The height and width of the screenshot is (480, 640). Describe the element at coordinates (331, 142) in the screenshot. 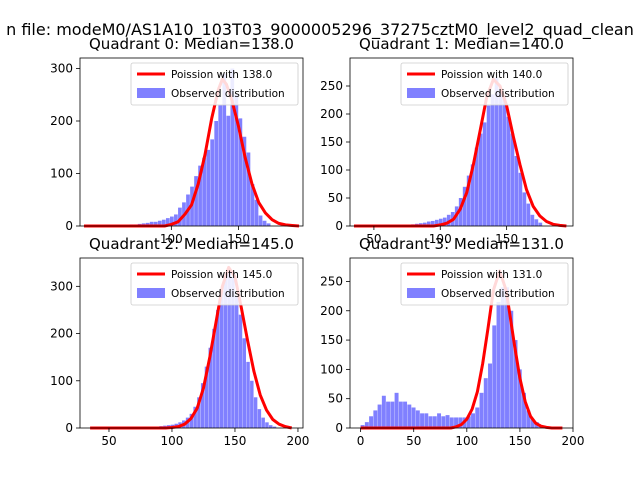

I see `y-tick-label: 150` at that location.